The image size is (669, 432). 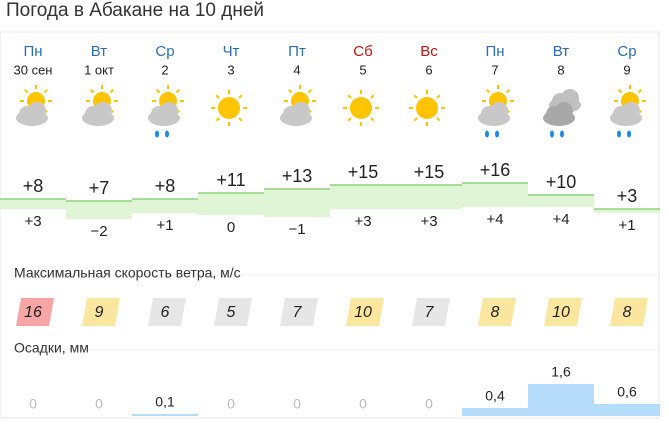 I want to click on date: 9, so click(x=626, y=69).